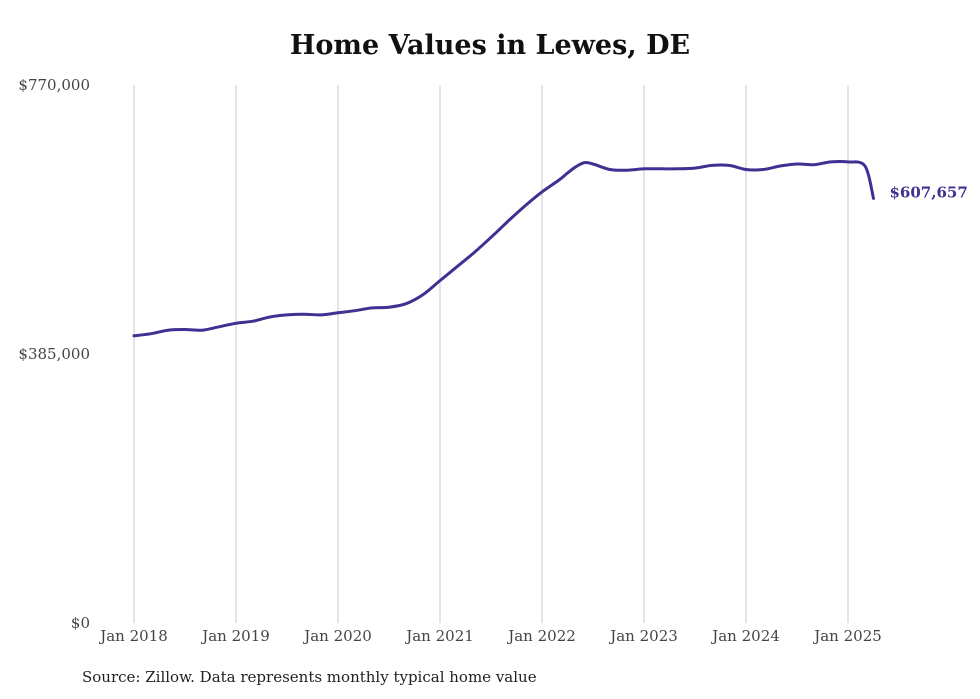  Describe the element at coordinates (929, 192) in the screenshot. I see `end-value-label: $607,657` at that location.